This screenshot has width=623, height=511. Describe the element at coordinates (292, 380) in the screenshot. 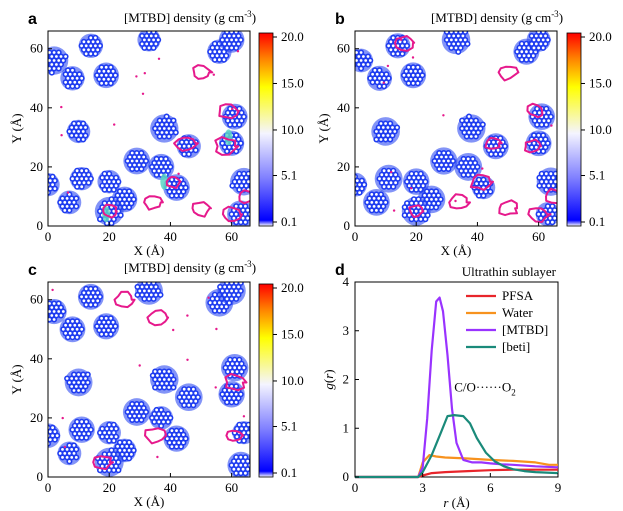

I see `colorbar-tick-label: 10.0` at that location.